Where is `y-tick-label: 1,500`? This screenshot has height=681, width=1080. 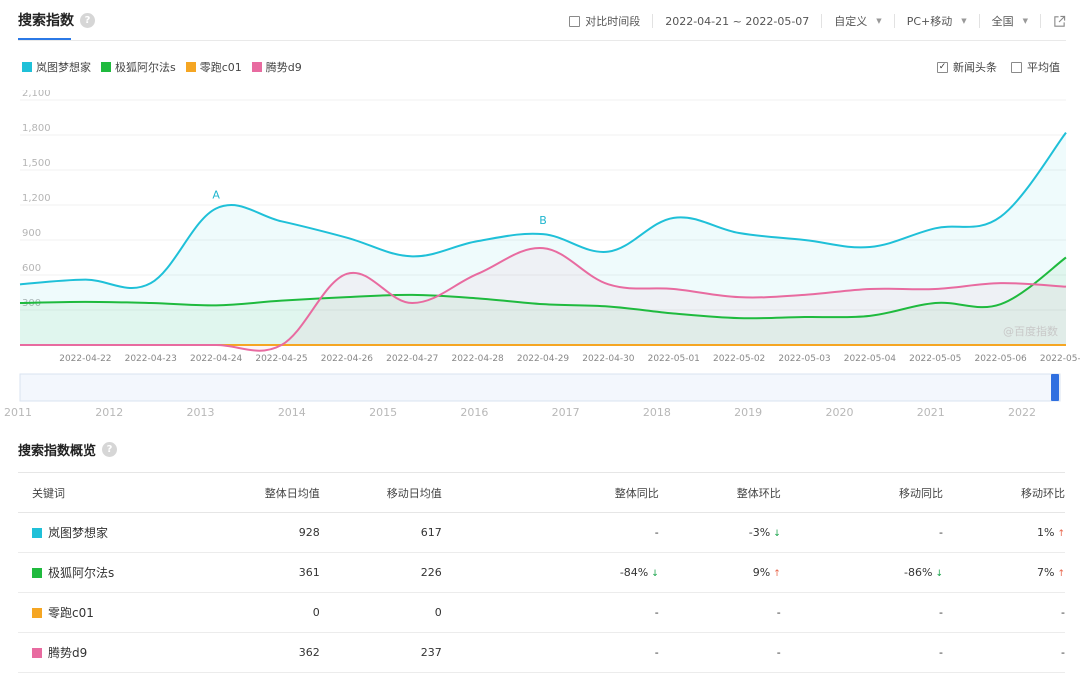
y-tick-label: 1,500 is located at coordinates (36, 163).